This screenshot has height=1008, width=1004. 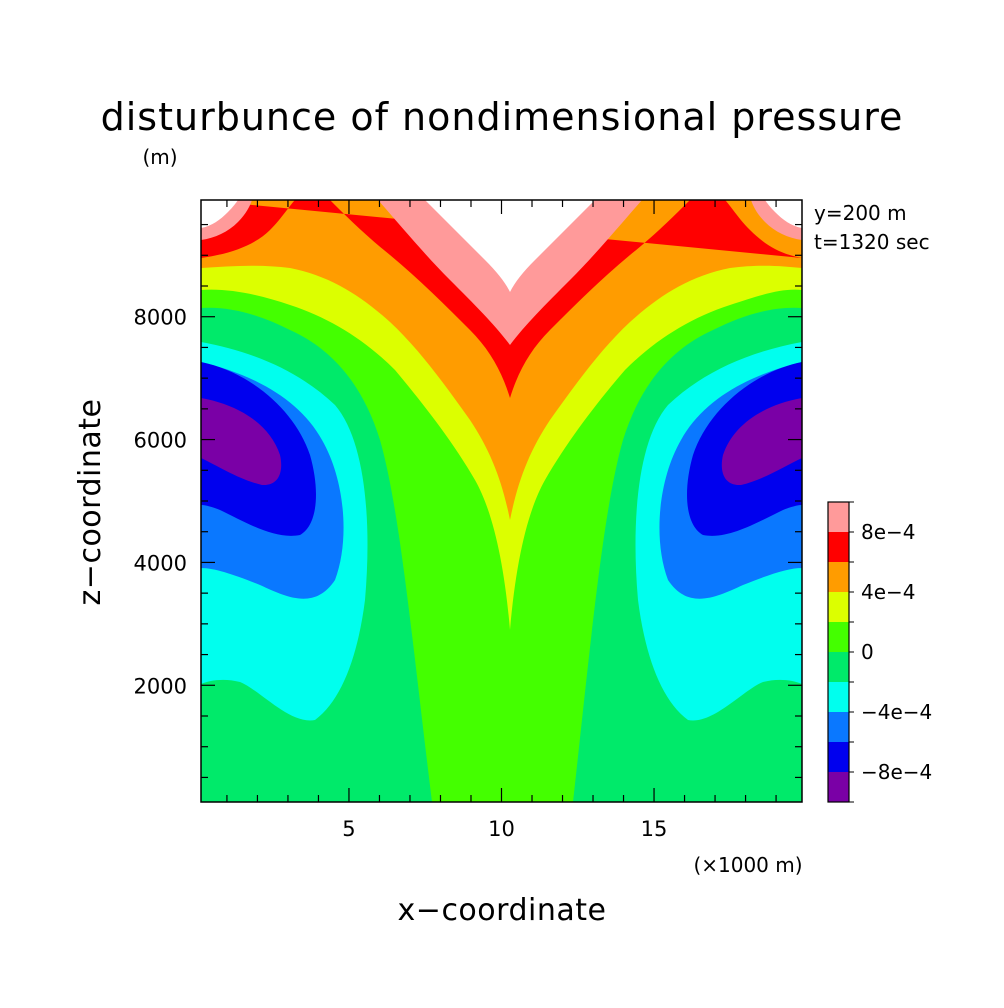 I want to click on colorbar: 8e−4 4e−4 0 −4e−4 −8e−4, so click(x=879, y=652).